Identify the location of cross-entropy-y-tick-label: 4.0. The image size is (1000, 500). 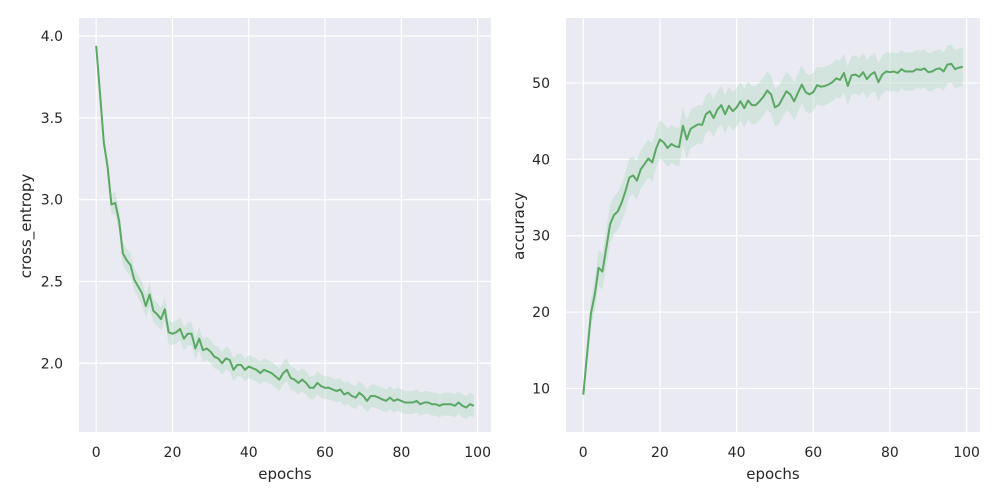
(52, 37).